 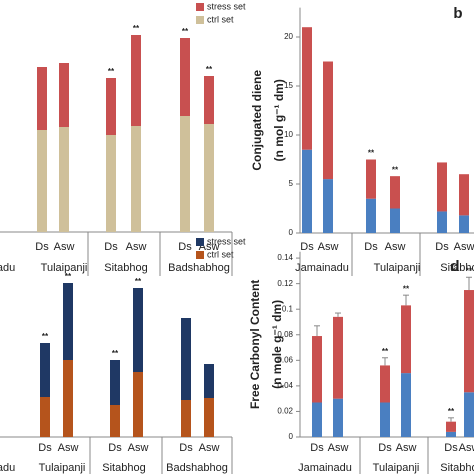 I want to click on y-tick-label: 0.12, so click(x=285, y=283).